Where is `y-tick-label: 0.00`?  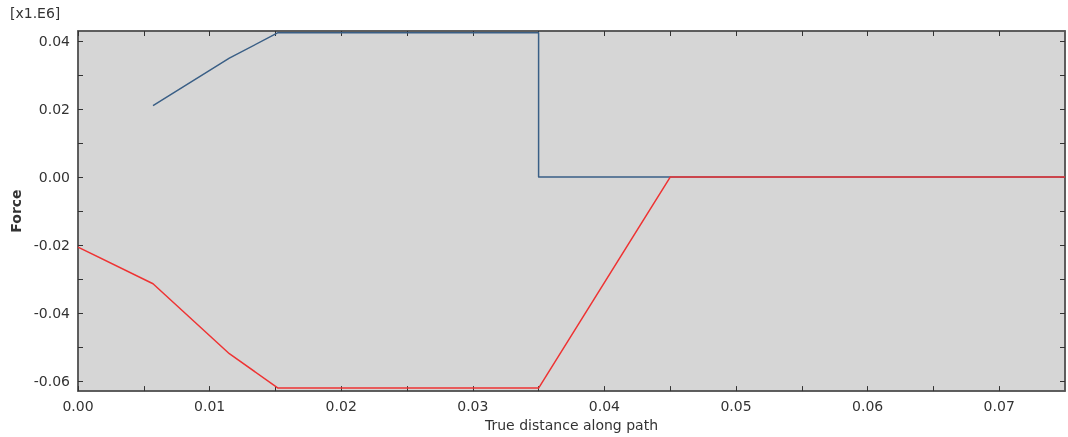
y-tick-label: 0.00 is located at coordinates (54, 177).